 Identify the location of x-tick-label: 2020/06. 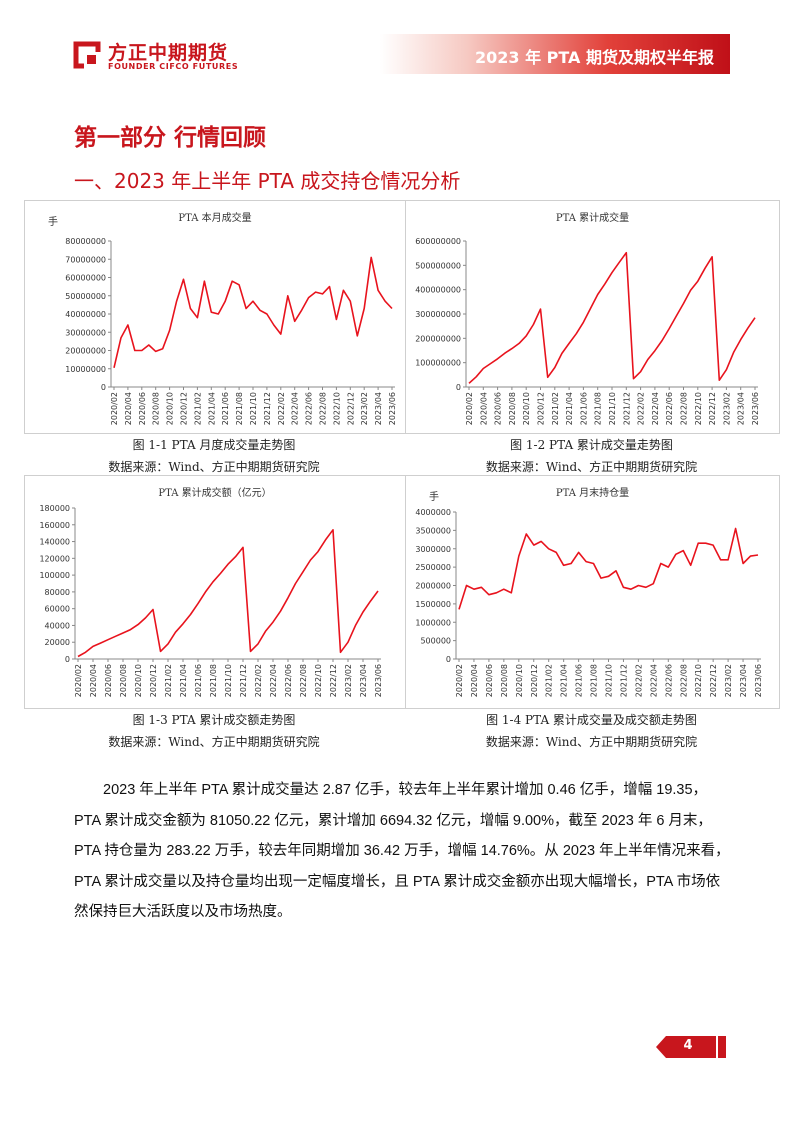
(498, 408).